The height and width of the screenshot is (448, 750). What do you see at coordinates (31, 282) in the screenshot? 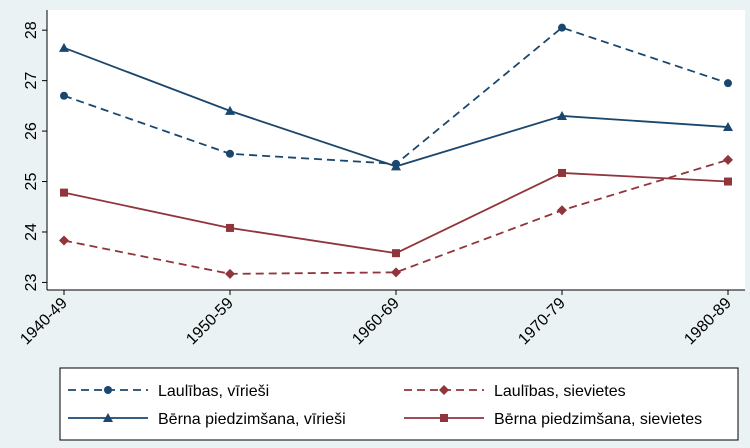
I see `y-tick-label: 23` at bounding box center [31, 282].